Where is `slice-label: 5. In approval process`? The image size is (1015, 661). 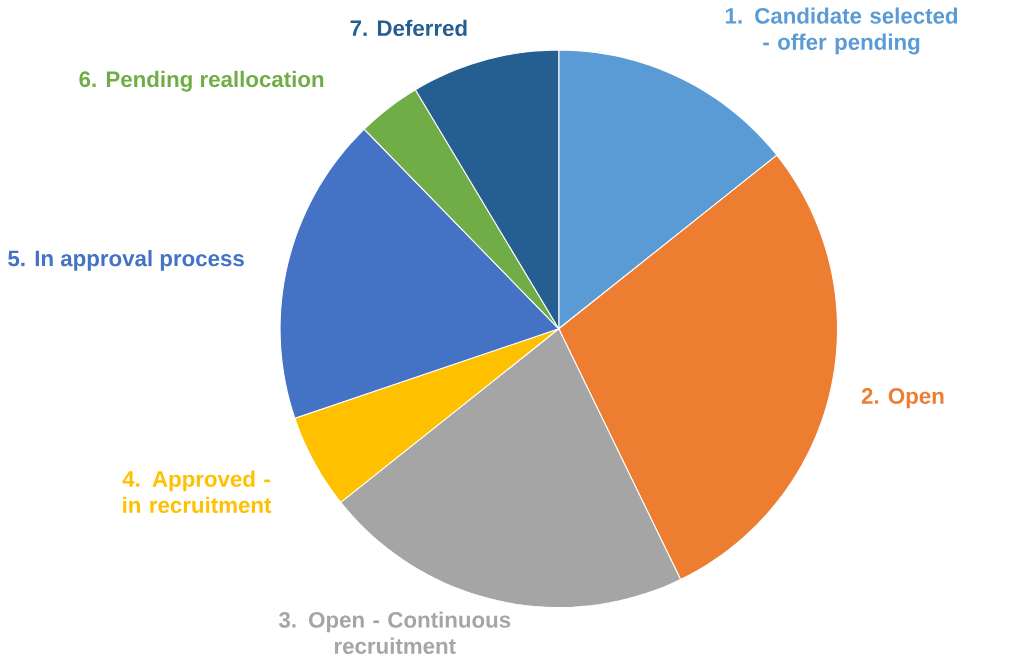
slice-label: 5. In approval process is located at coordinates (126, 260).